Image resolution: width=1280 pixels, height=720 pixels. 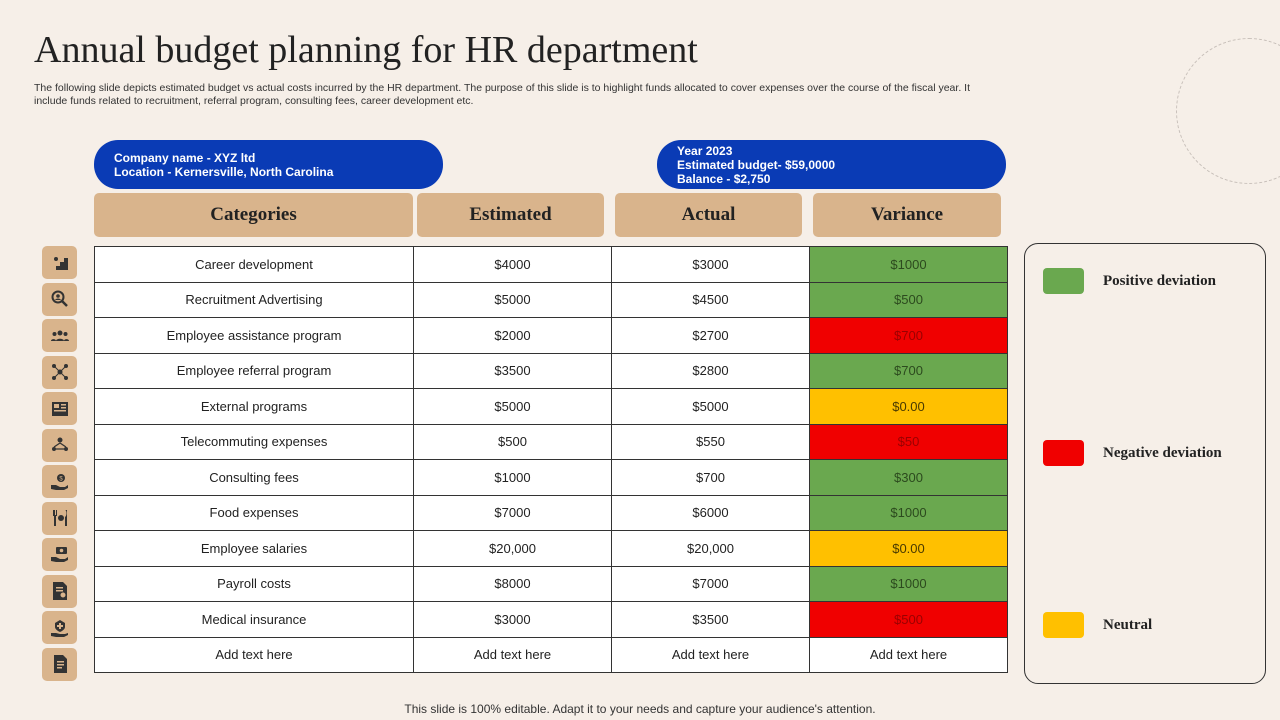 I want to click on career-stairs-icon, so click(x=59, y=262).